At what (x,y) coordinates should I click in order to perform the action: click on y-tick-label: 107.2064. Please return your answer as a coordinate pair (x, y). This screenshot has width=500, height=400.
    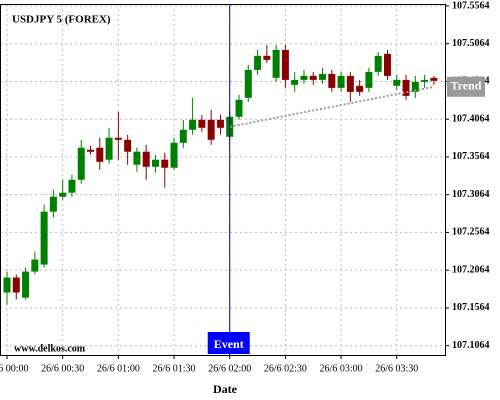
    Looking at the image, I should click on (471, 269).